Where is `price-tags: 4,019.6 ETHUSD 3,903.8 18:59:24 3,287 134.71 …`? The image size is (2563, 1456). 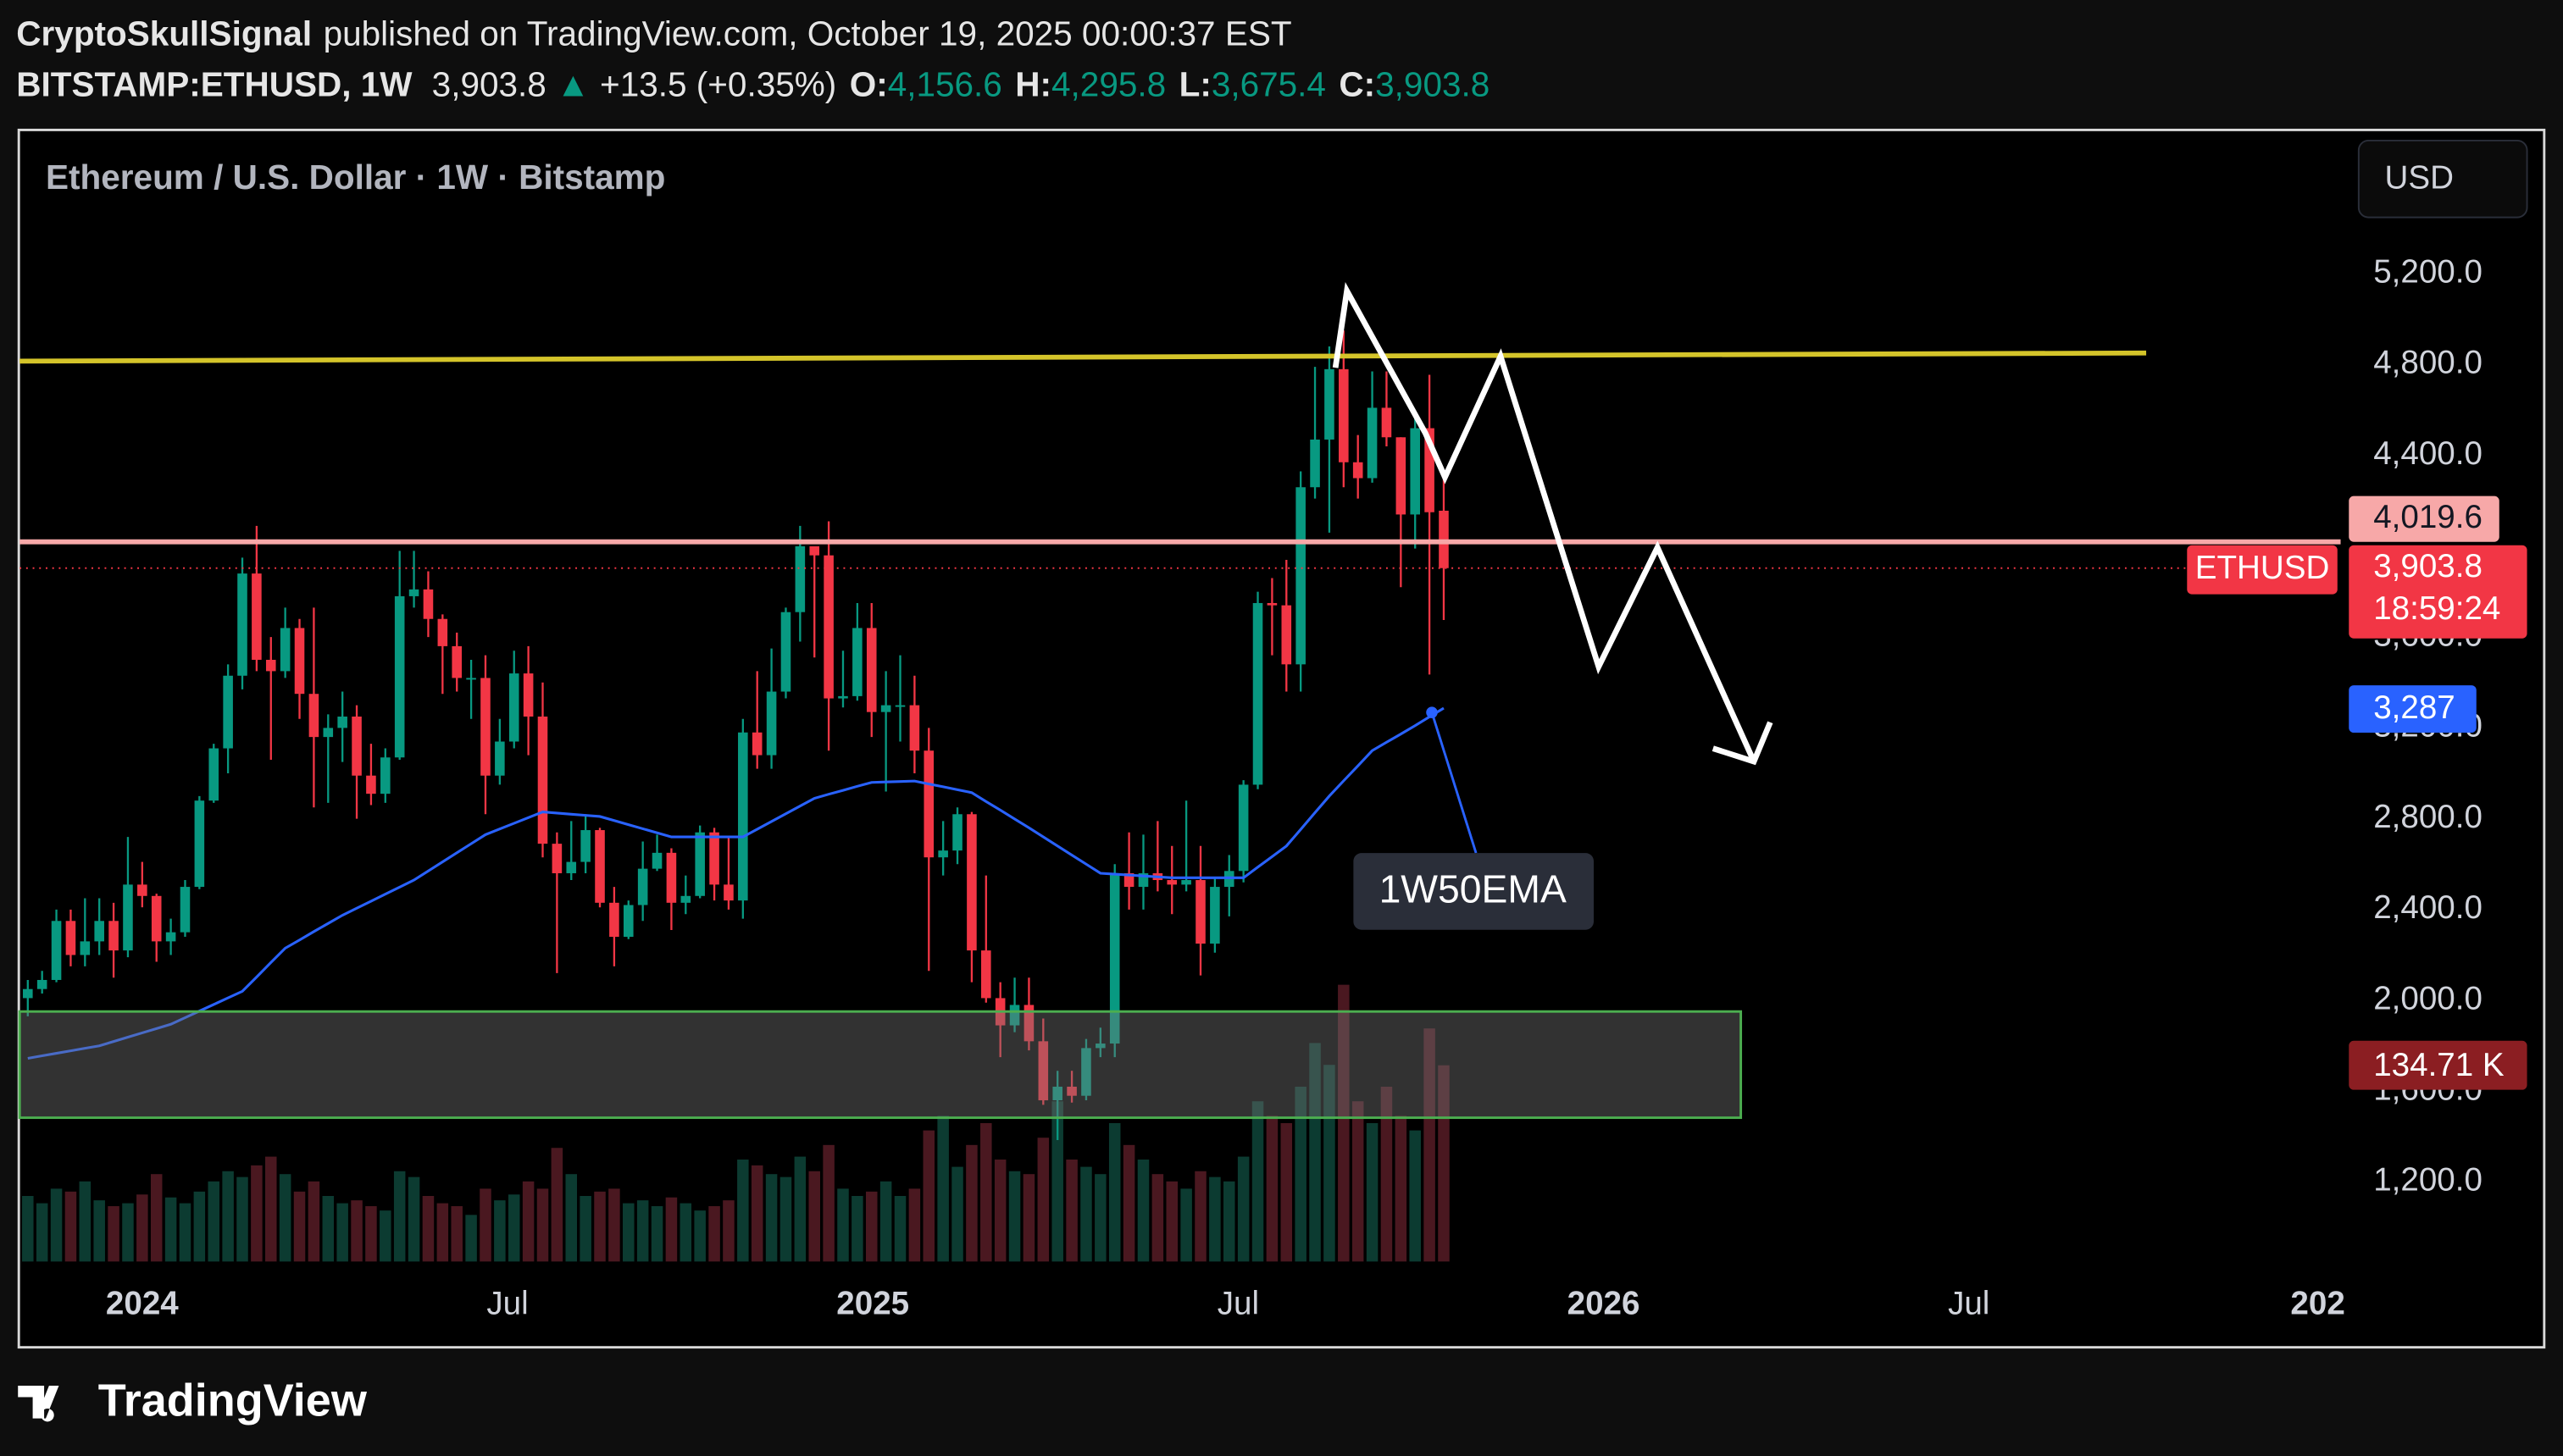
price-tags: 4,019.6 ETHUSD 3,903.8 18:59:24 3,287 134.71 … is located at coordinates (2357, 792).